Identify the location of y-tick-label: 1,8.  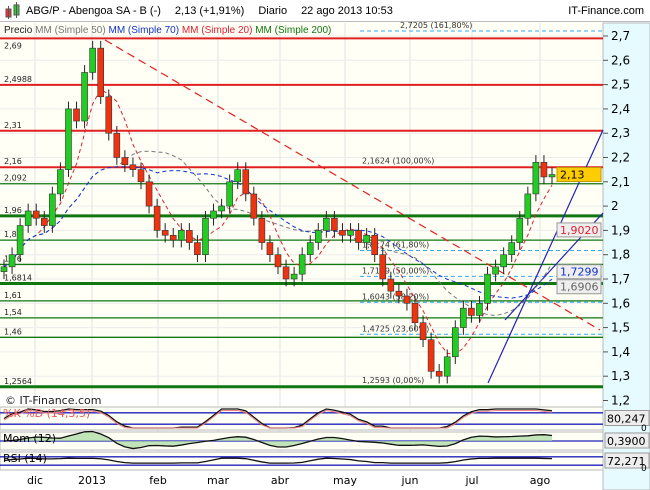
(620, 255).